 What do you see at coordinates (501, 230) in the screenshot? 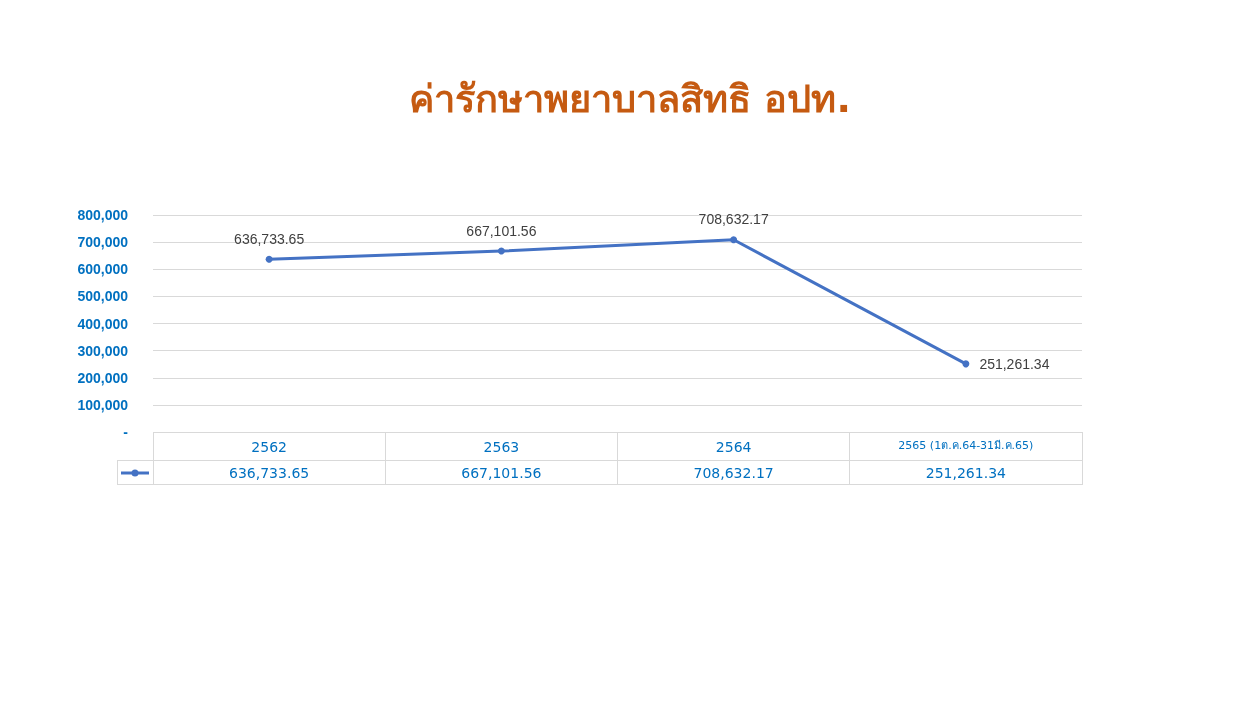
I see `text: 667,101.56` at bounding box center [501, 230].